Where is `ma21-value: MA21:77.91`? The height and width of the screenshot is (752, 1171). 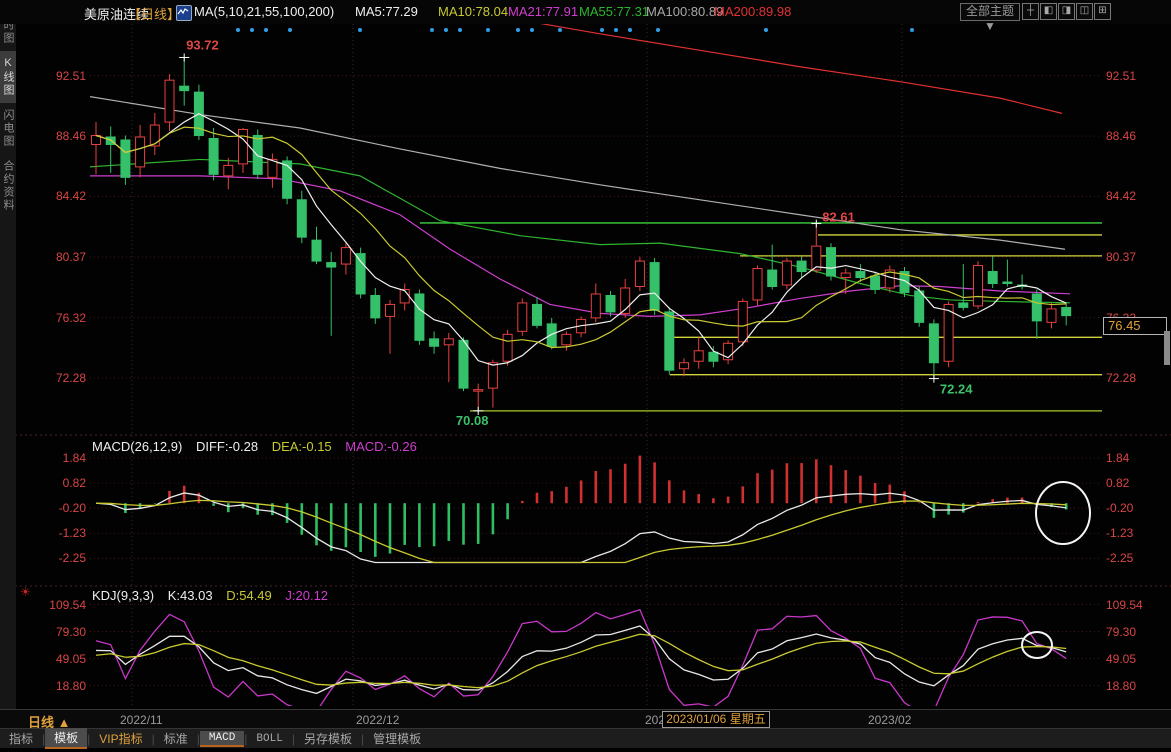
ma21-value: MA21:77.91 is located at coordinates (543, 11).